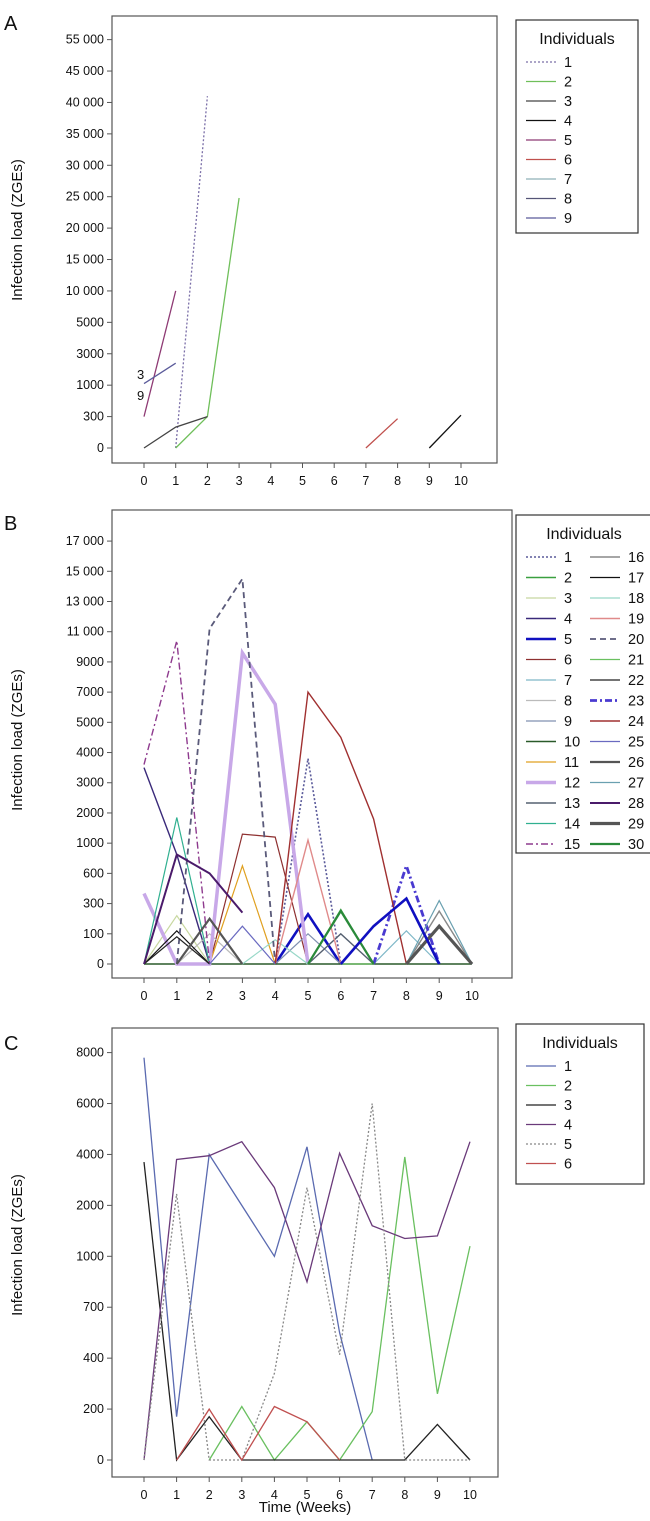 This screenshot has height=1521, width=650. I want to click on legend-item-label: 29, so click(636, 825).